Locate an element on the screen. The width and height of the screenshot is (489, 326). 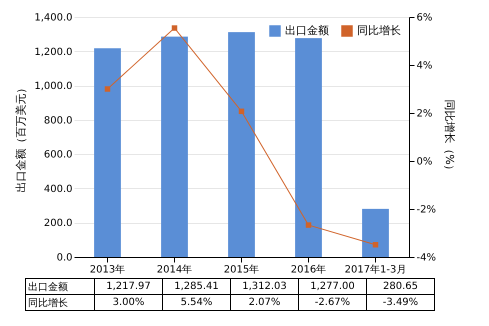
data-label: -2.67% is located at coordinates (332, 302).